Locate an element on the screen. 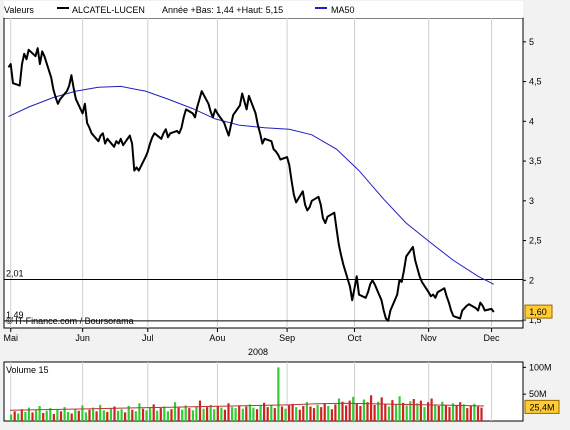  year-label: 2008 is located at coordinates (258, 352).